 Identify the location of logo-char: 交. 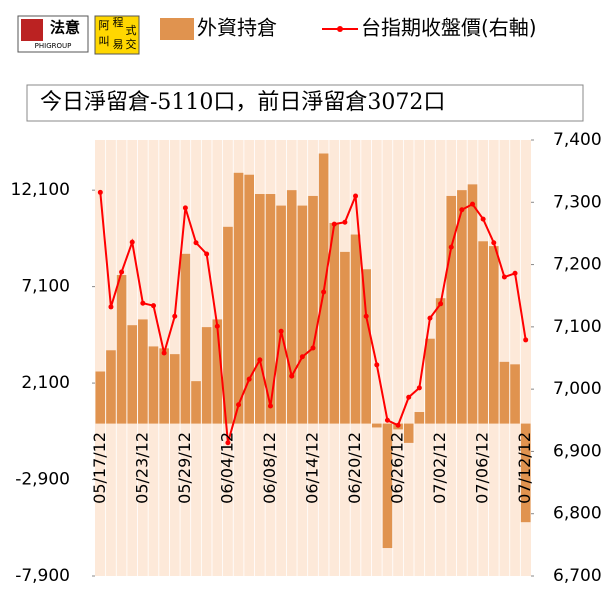
(131, 44).